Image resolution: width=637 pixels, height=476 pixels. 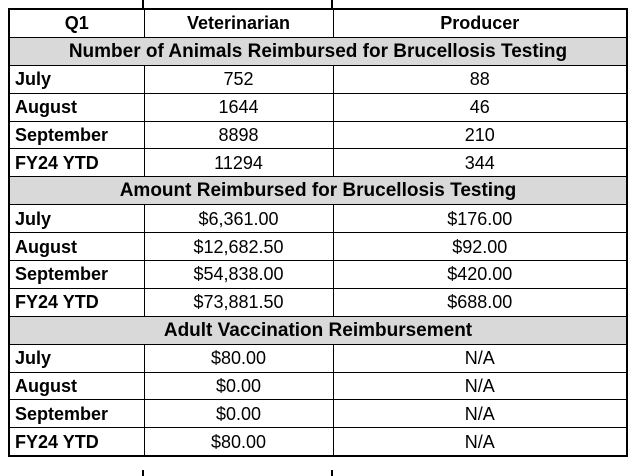 I want to click on table-row: September $54,838.00 $420.00, so click(x=318, y=274).